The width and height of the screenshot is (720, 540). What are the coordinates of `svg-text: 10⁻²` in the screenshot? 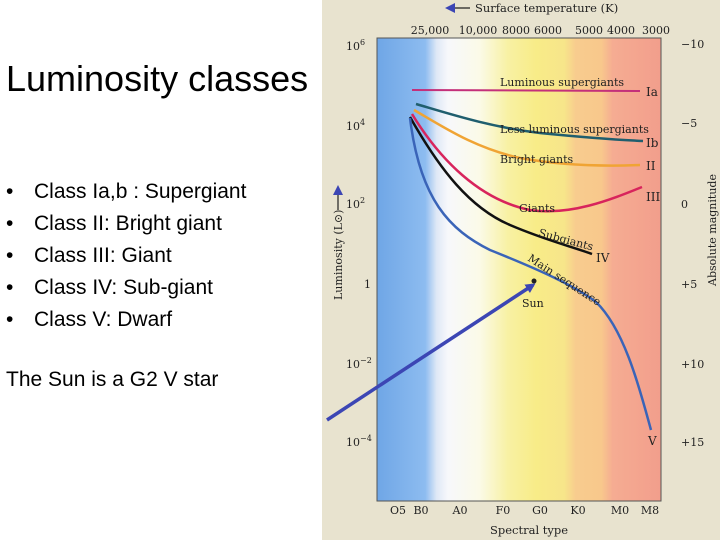 It's located at (359, 363).